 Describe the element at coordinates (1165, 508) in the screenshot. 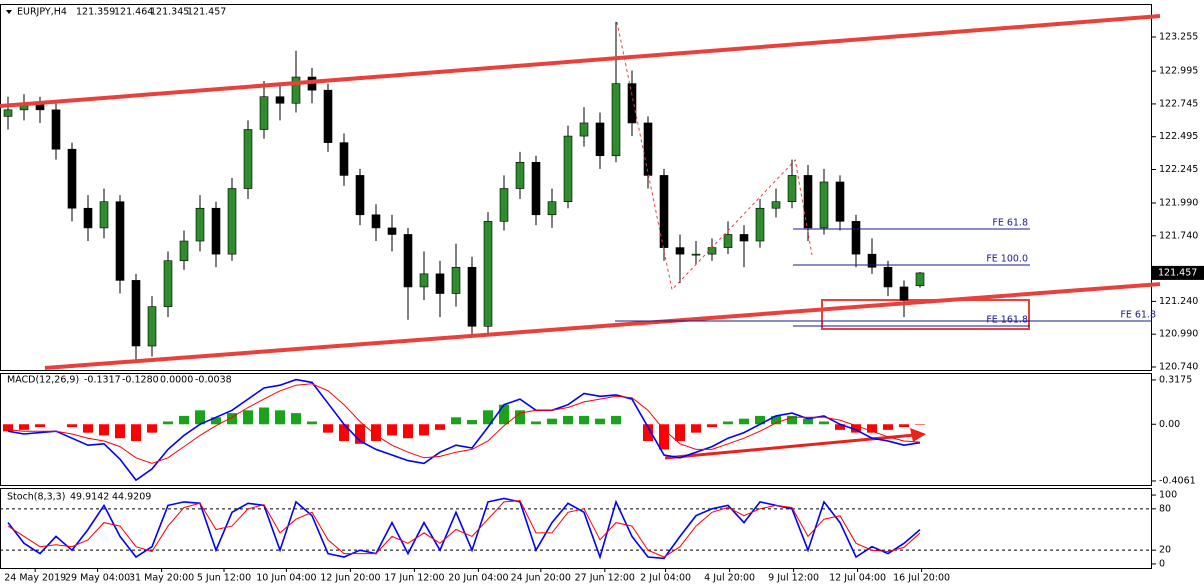

I see `y-tick-label: 80` at that location.